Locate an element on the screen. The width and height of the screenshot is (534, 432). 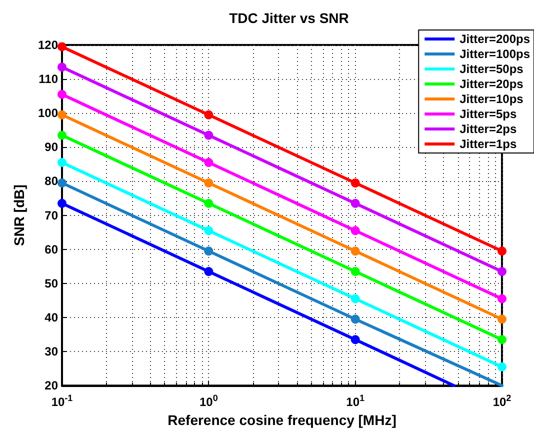
legend-label: Jitter=5ps is located at coordinates (488, 114).